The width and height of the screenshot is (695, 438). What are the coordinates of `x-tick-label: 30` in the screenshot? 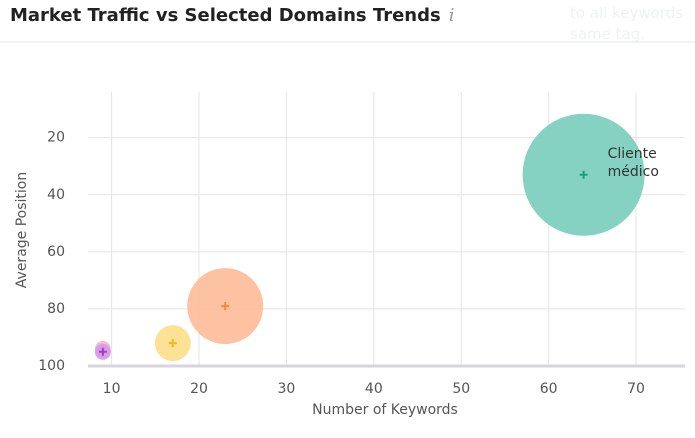 It's located at (287, 389).